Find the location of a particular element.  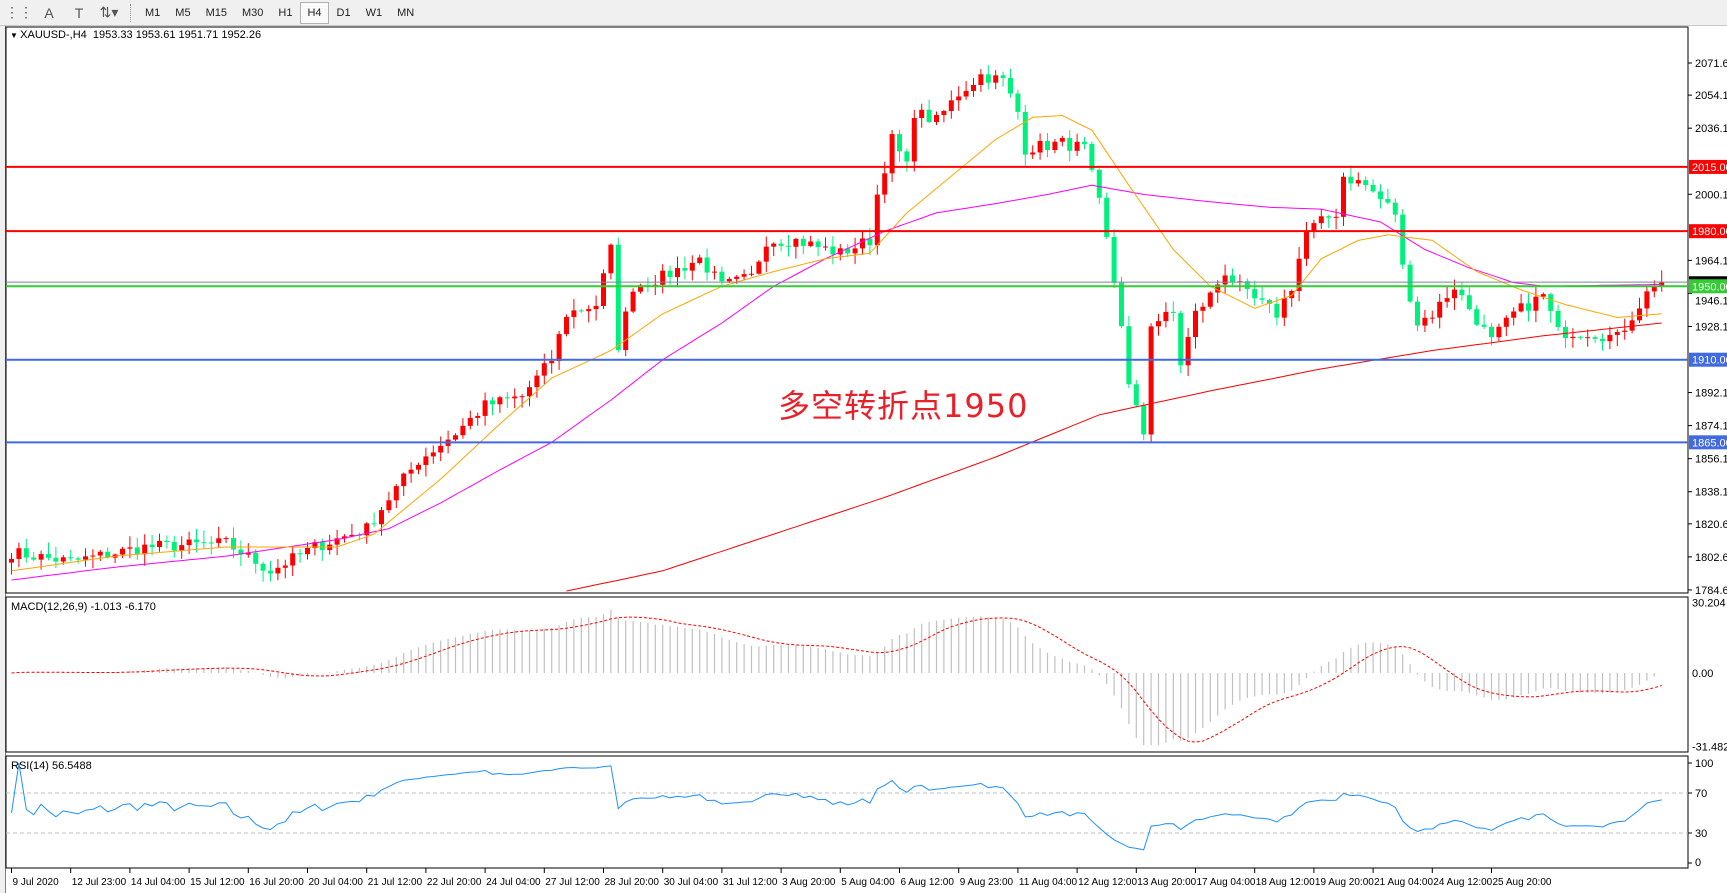

time-tick-label: 9 Aug 23:00 is located at coordinates (987, 882).